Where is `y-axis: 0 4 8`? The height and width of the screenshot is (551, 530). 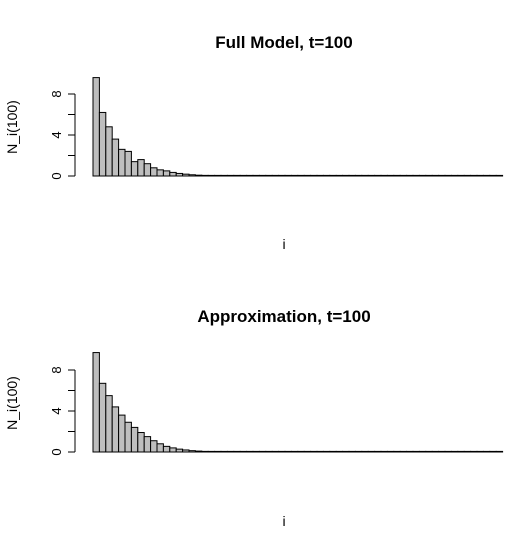
y-axis: 0 4 8 is located at coordinates (62, 411).